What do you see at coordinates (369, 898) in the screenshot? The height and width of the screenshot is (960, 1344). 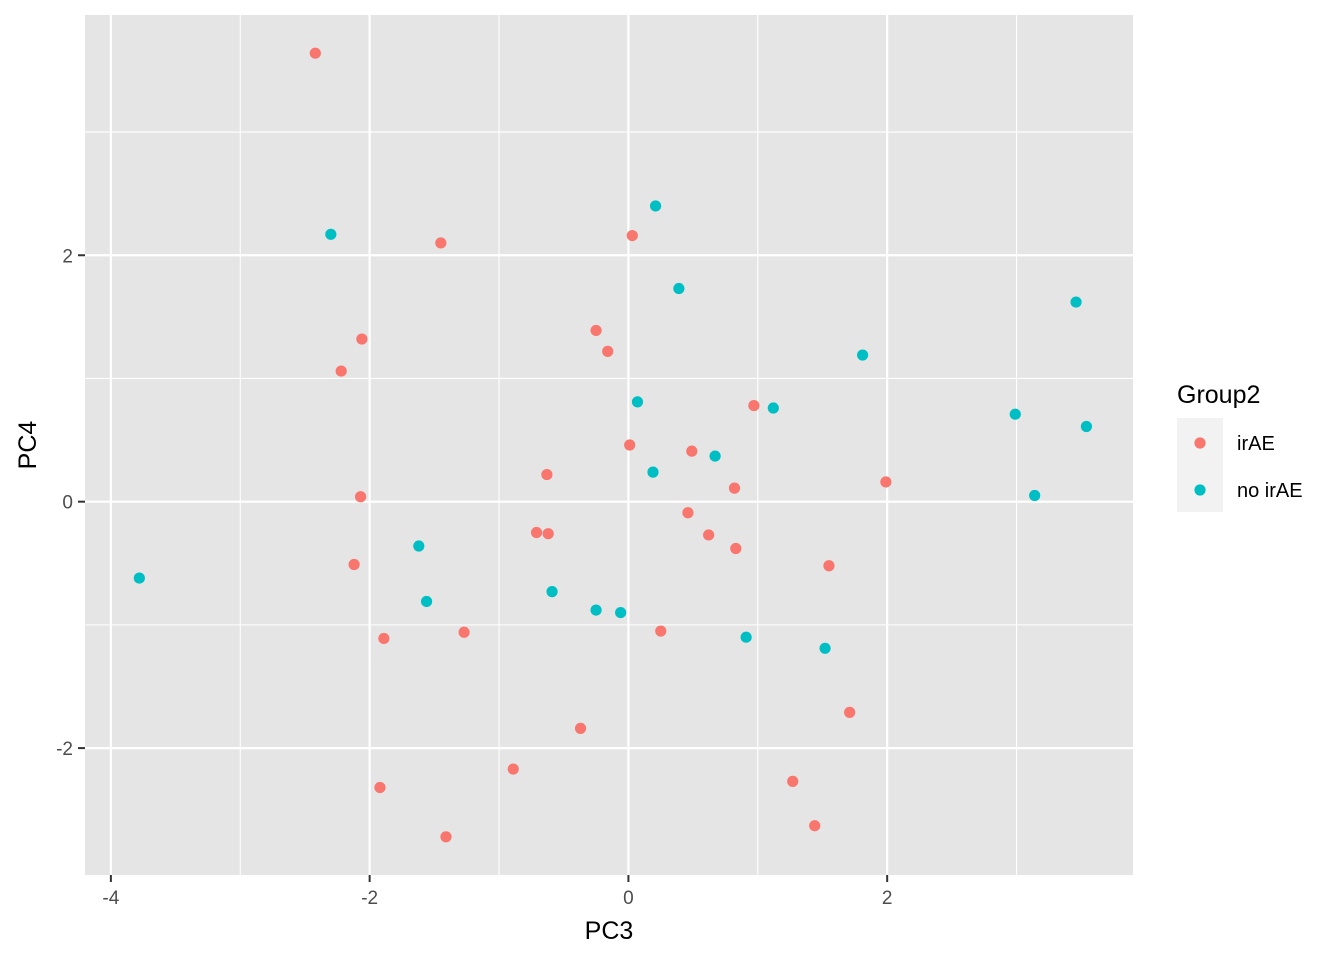 I see `x-tick-label: -2` at bounding box center [369, 898].